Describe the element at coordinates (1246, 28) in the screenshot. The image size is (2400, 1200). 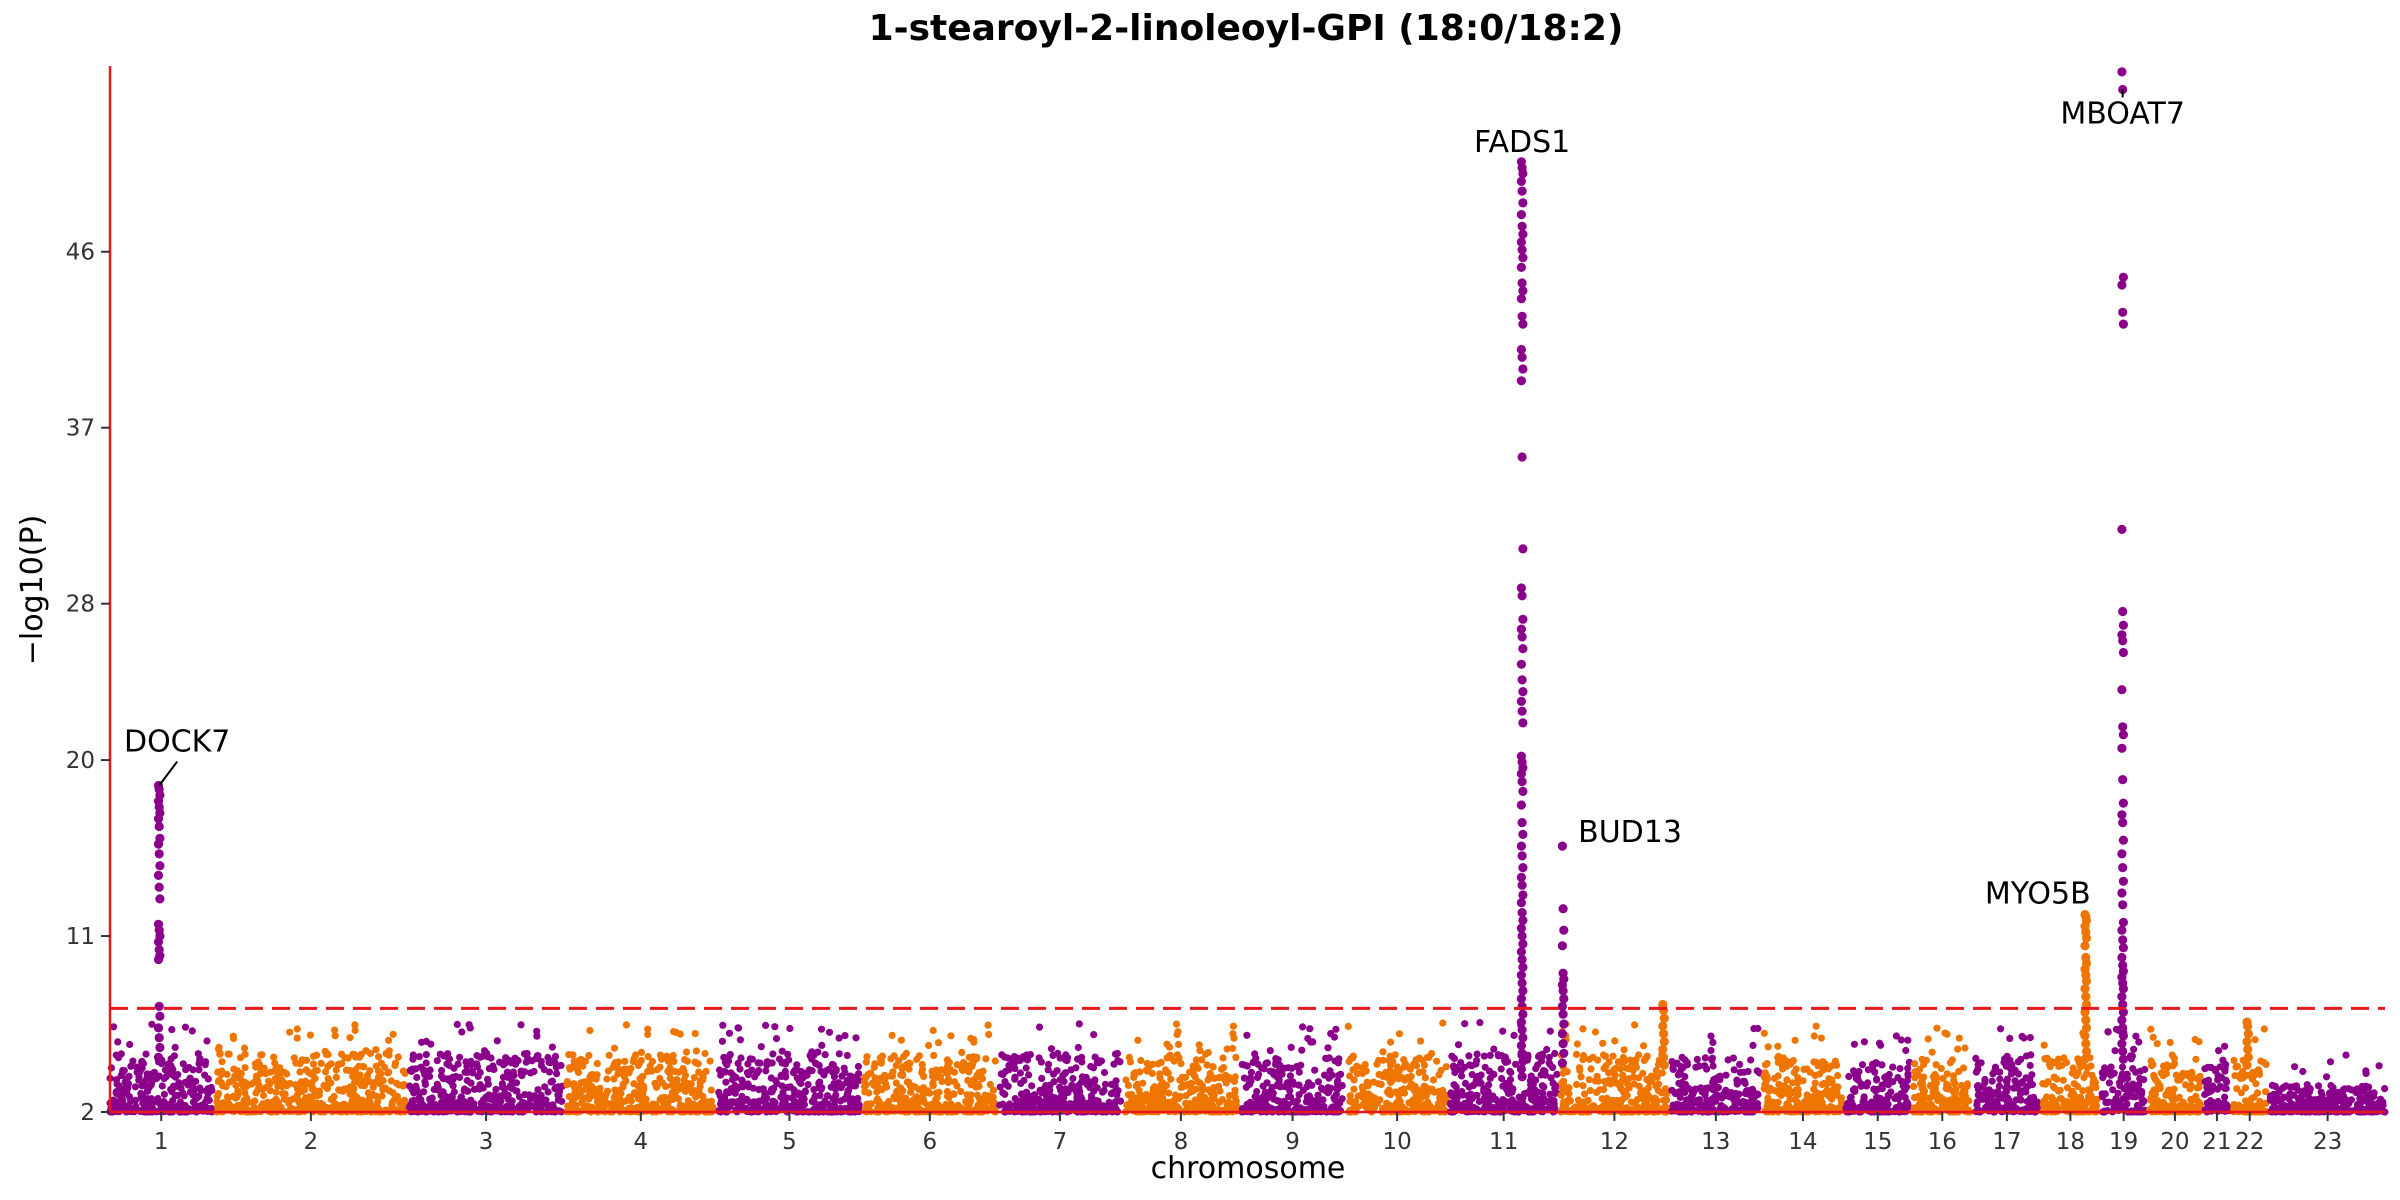
I see `chart-title: 1-stearoyl-2-linoleoyl-GPI (18:0/18:2)` at that location.